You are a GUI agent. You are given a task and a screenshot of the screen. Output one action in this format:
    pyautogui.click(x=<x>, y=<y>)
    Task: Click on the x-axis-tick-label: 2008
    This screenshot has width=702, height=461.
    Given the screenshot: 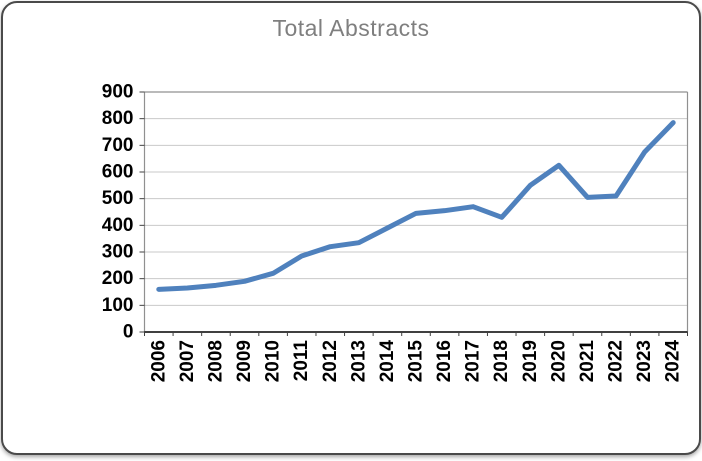 What is the action you would take?
    pyautogui.click(x=215, y=361)
    